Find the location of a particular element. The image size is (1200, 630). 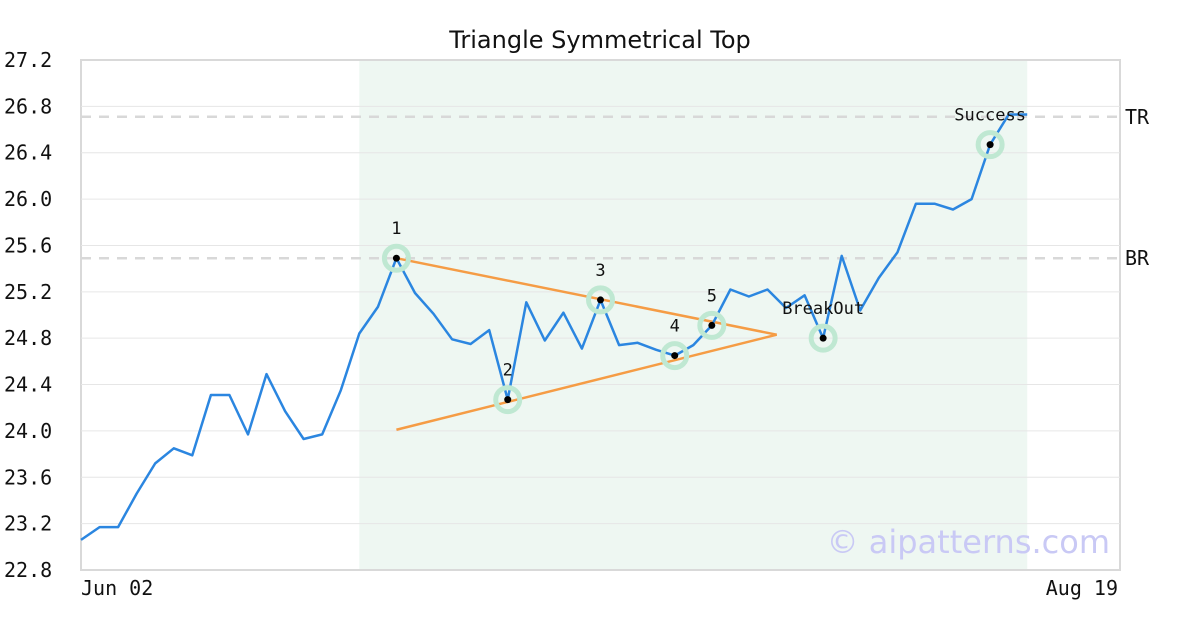

y-tick-label: 22.8 is located at coordinates (28, 570).